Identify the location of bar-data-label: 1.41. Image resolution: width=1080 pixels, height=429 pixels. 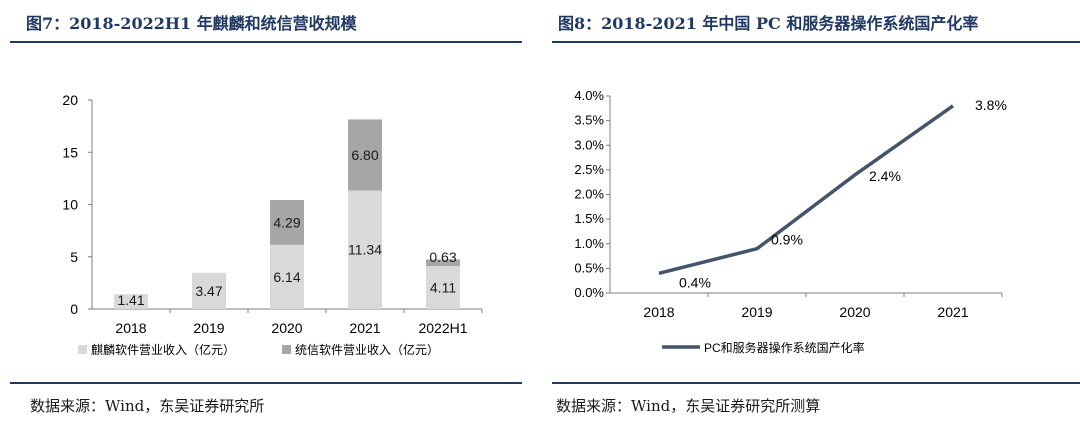
(130, 300).